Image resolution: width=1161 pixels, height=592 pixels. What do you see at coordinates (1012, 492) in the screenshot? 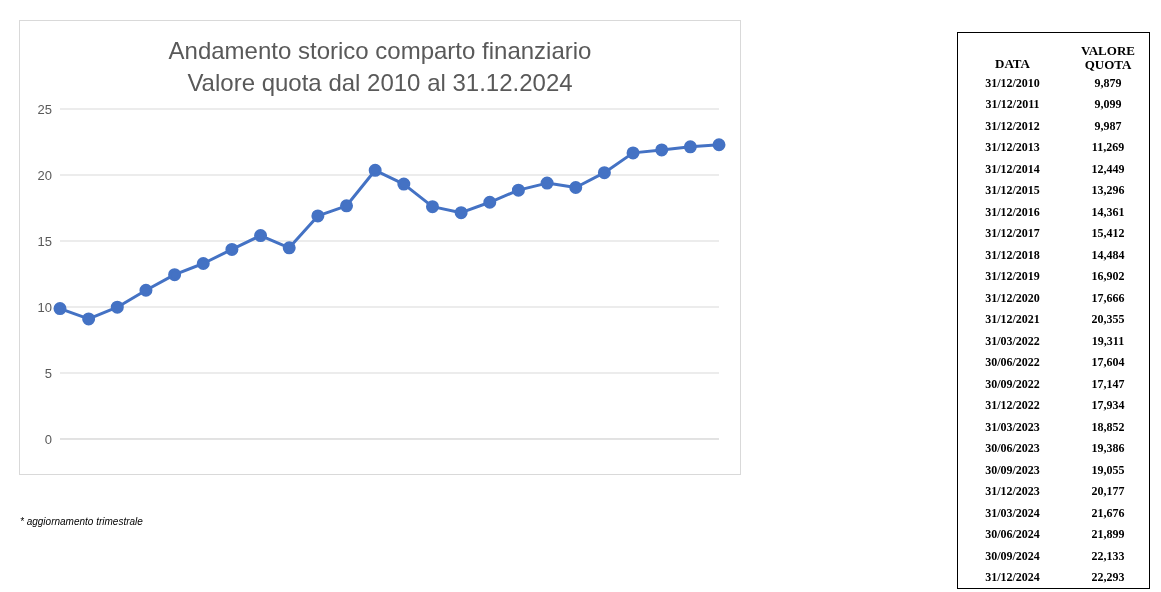
I see `text: 31/12/2023` at bounding box center [1012, 492].